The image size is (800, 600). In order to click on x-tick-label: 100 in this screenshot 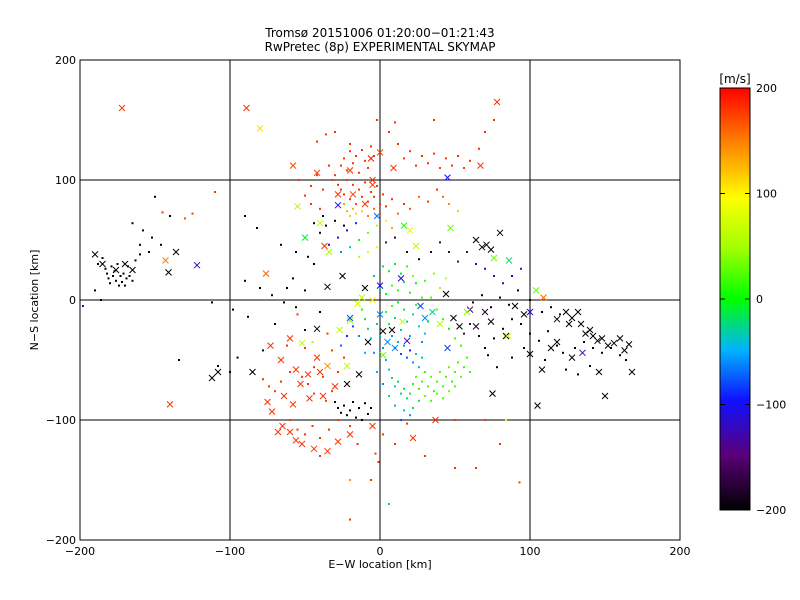, I will do `click(530, 551)`.